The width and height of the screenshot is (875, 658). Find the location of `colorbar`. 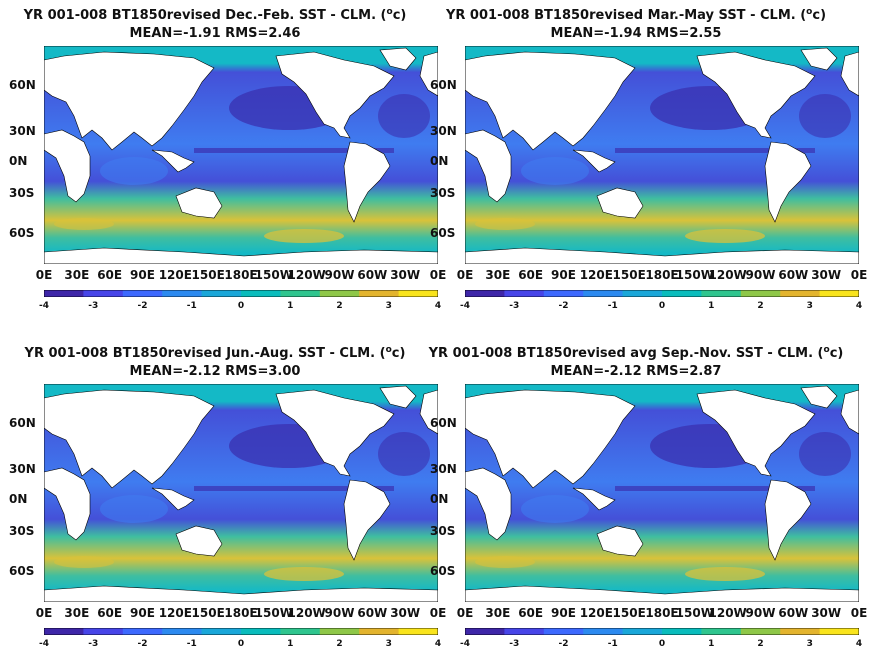

colorbar is located at coordinates (662, 293).